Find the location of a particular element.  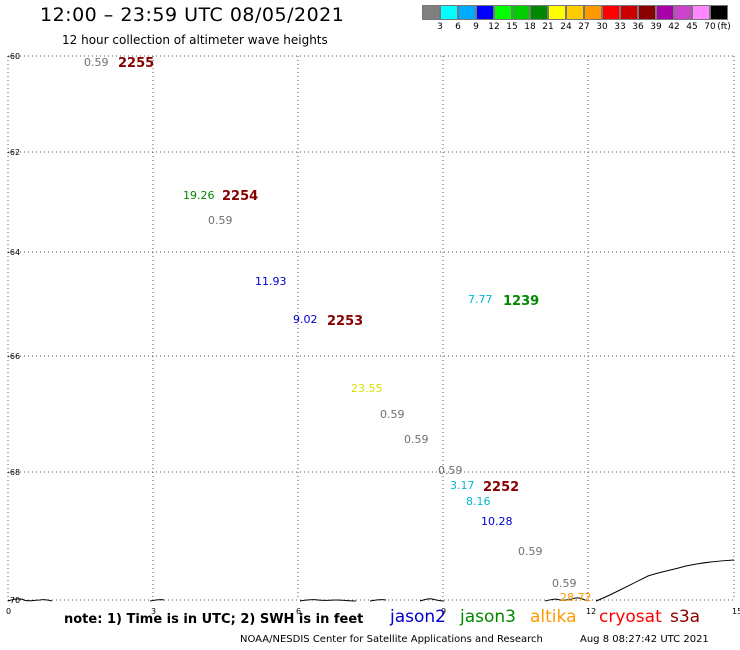

colorbar-label: 21 is located at coordinates (548, 27).